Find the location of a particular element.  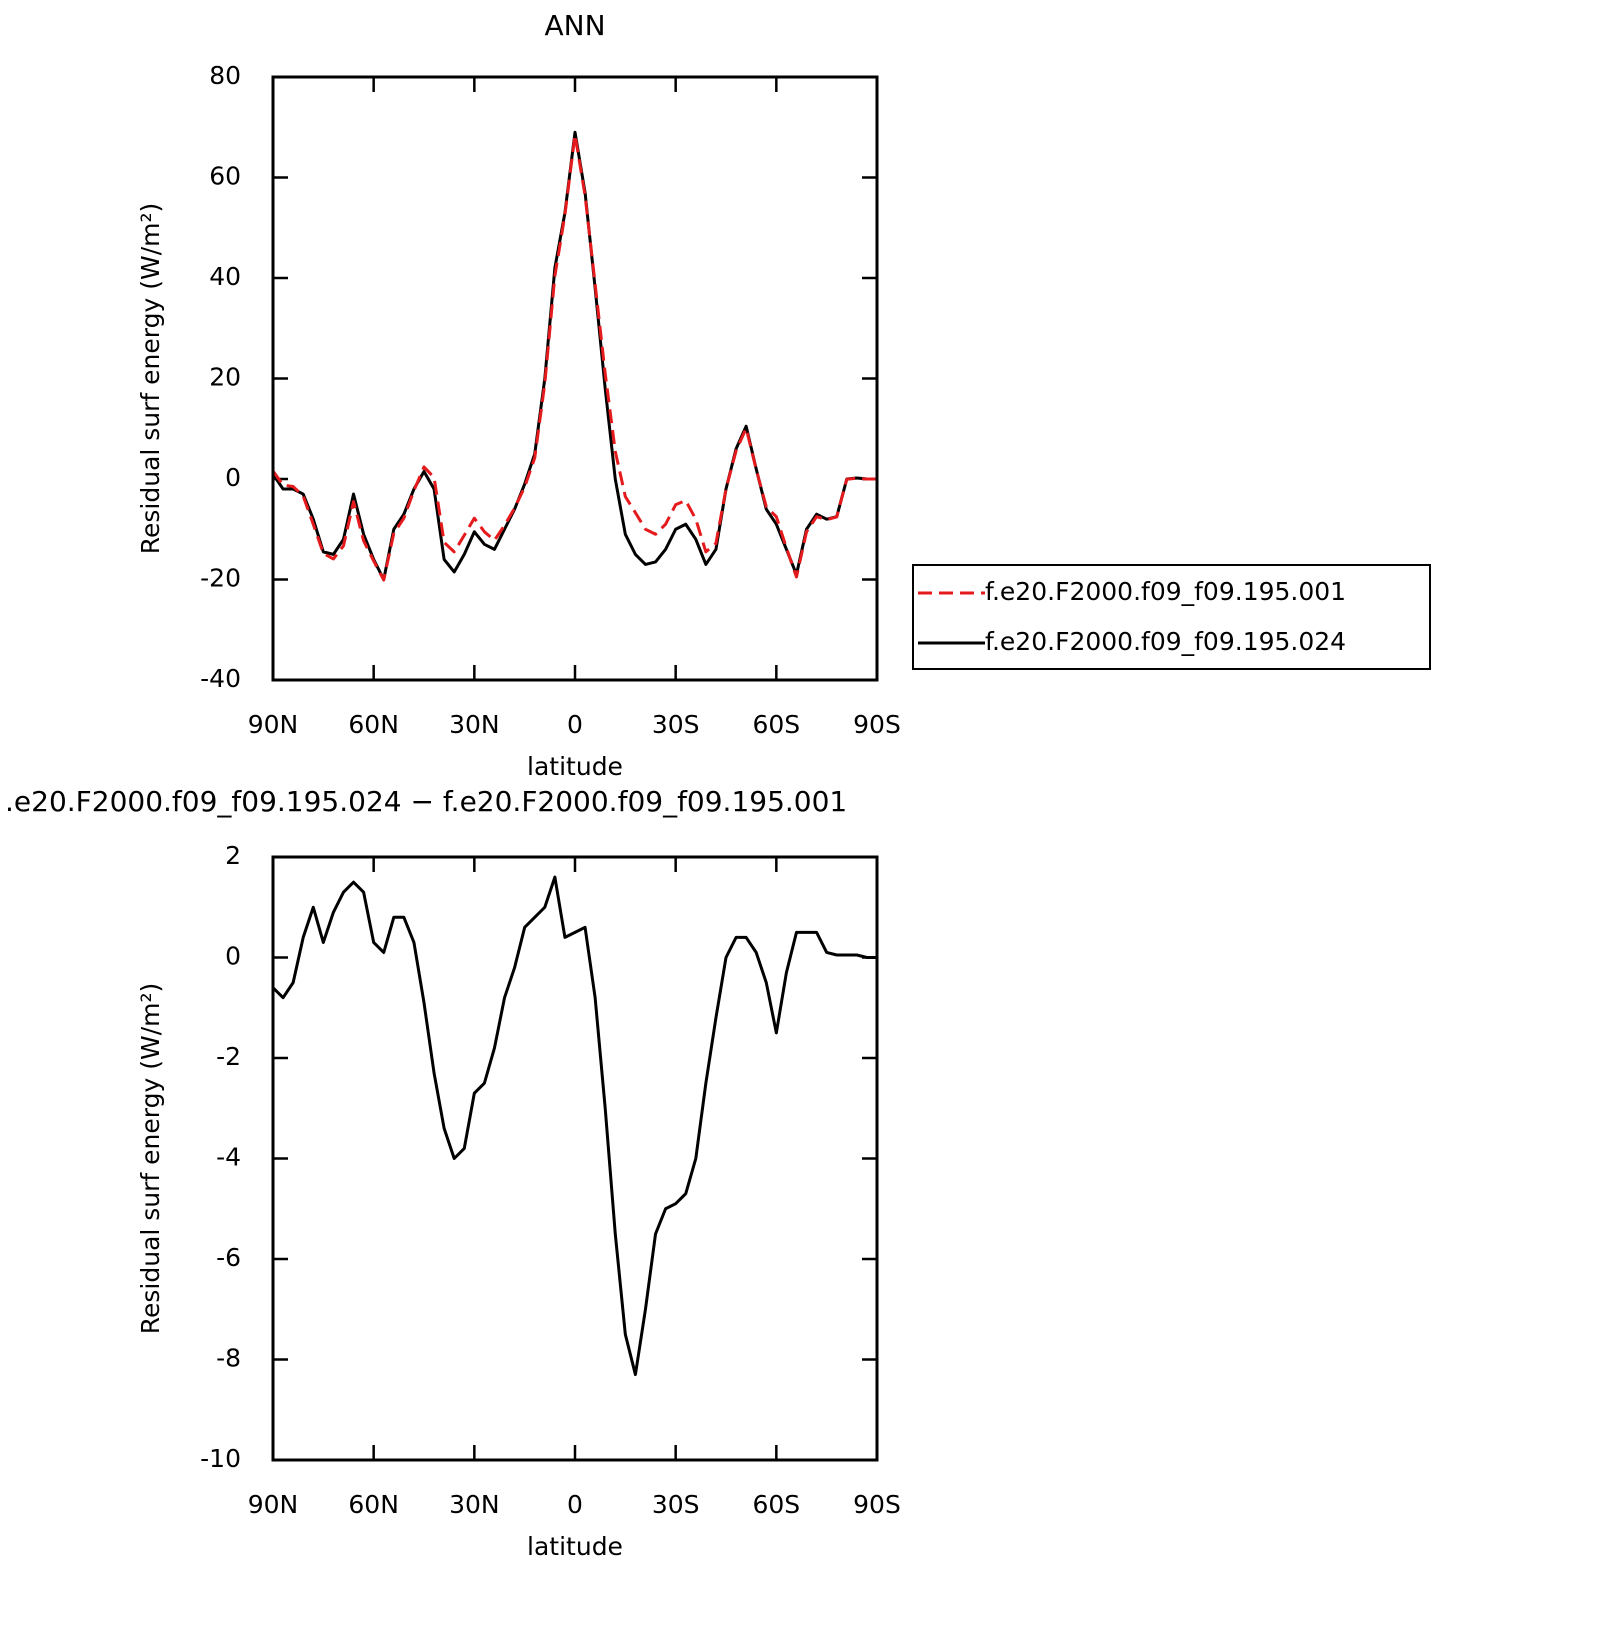

y-tick-label: -6 is located at coordinates (228, 1257).